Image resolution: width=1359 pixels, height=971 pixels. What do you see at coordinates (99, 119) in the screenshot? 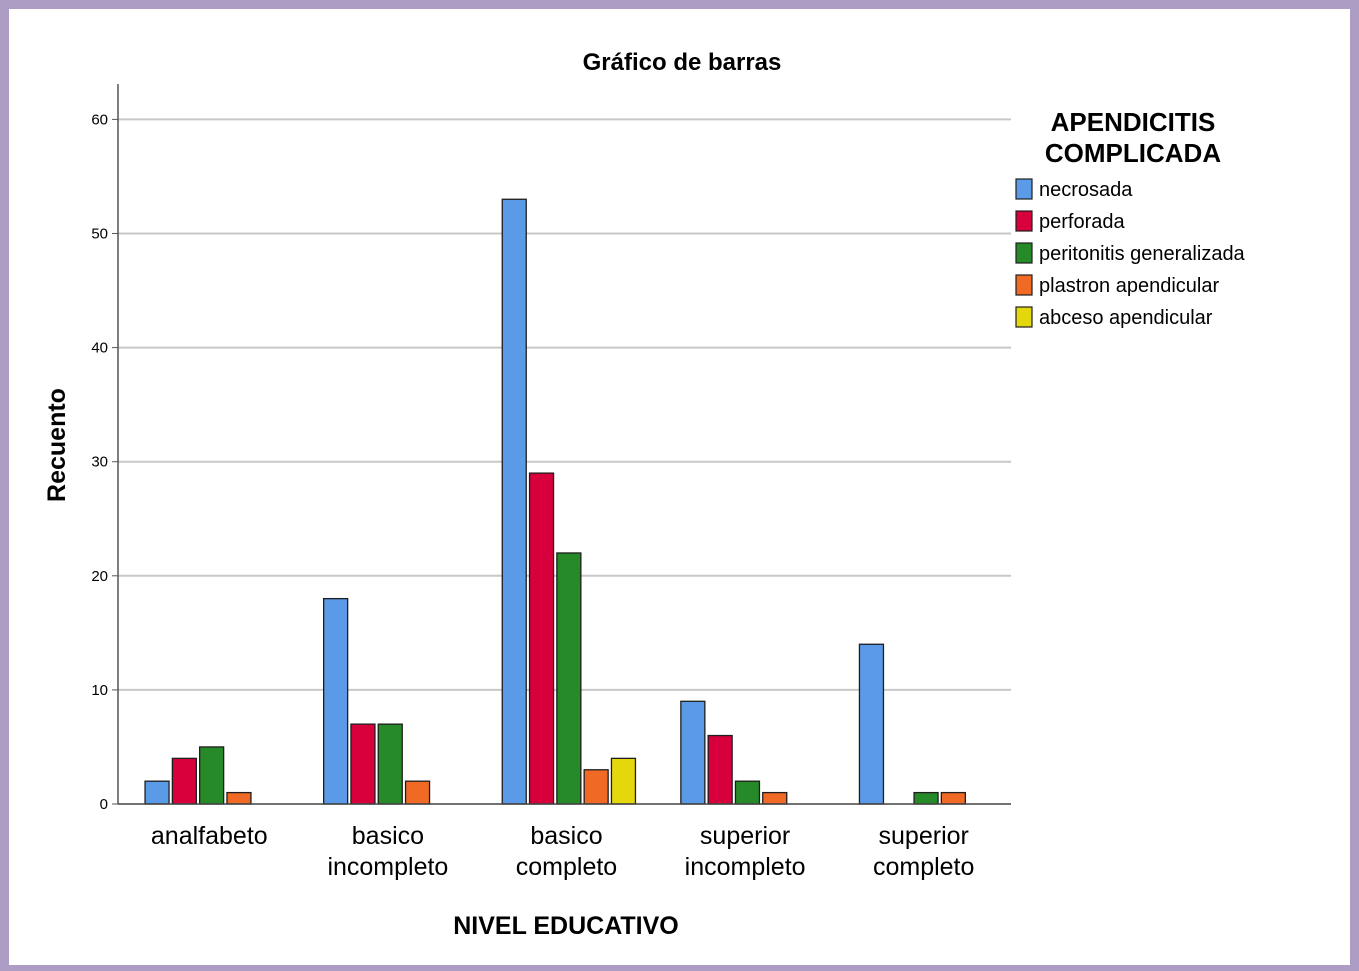
I see `y-tick-label: 60` at bounding box center [99, 119].